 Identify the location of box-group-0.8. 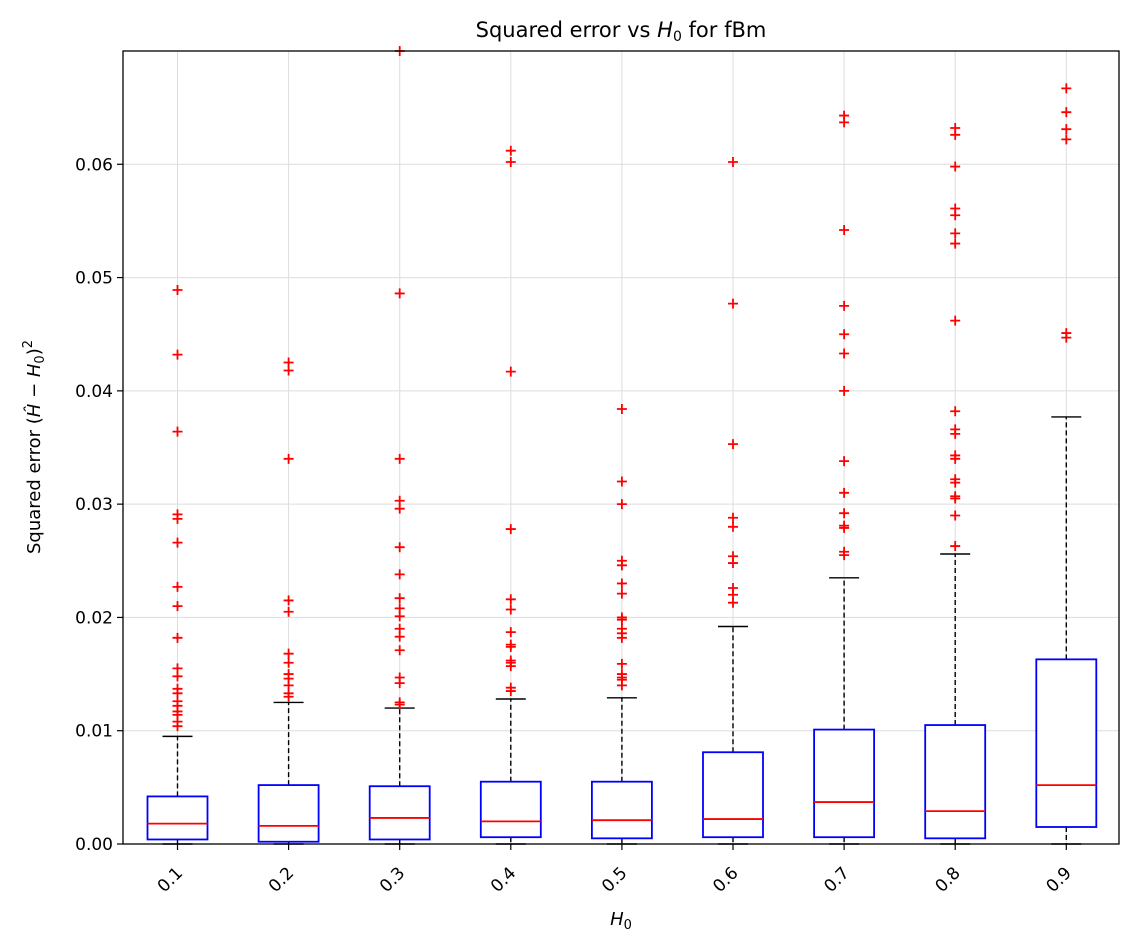
(955, 484).